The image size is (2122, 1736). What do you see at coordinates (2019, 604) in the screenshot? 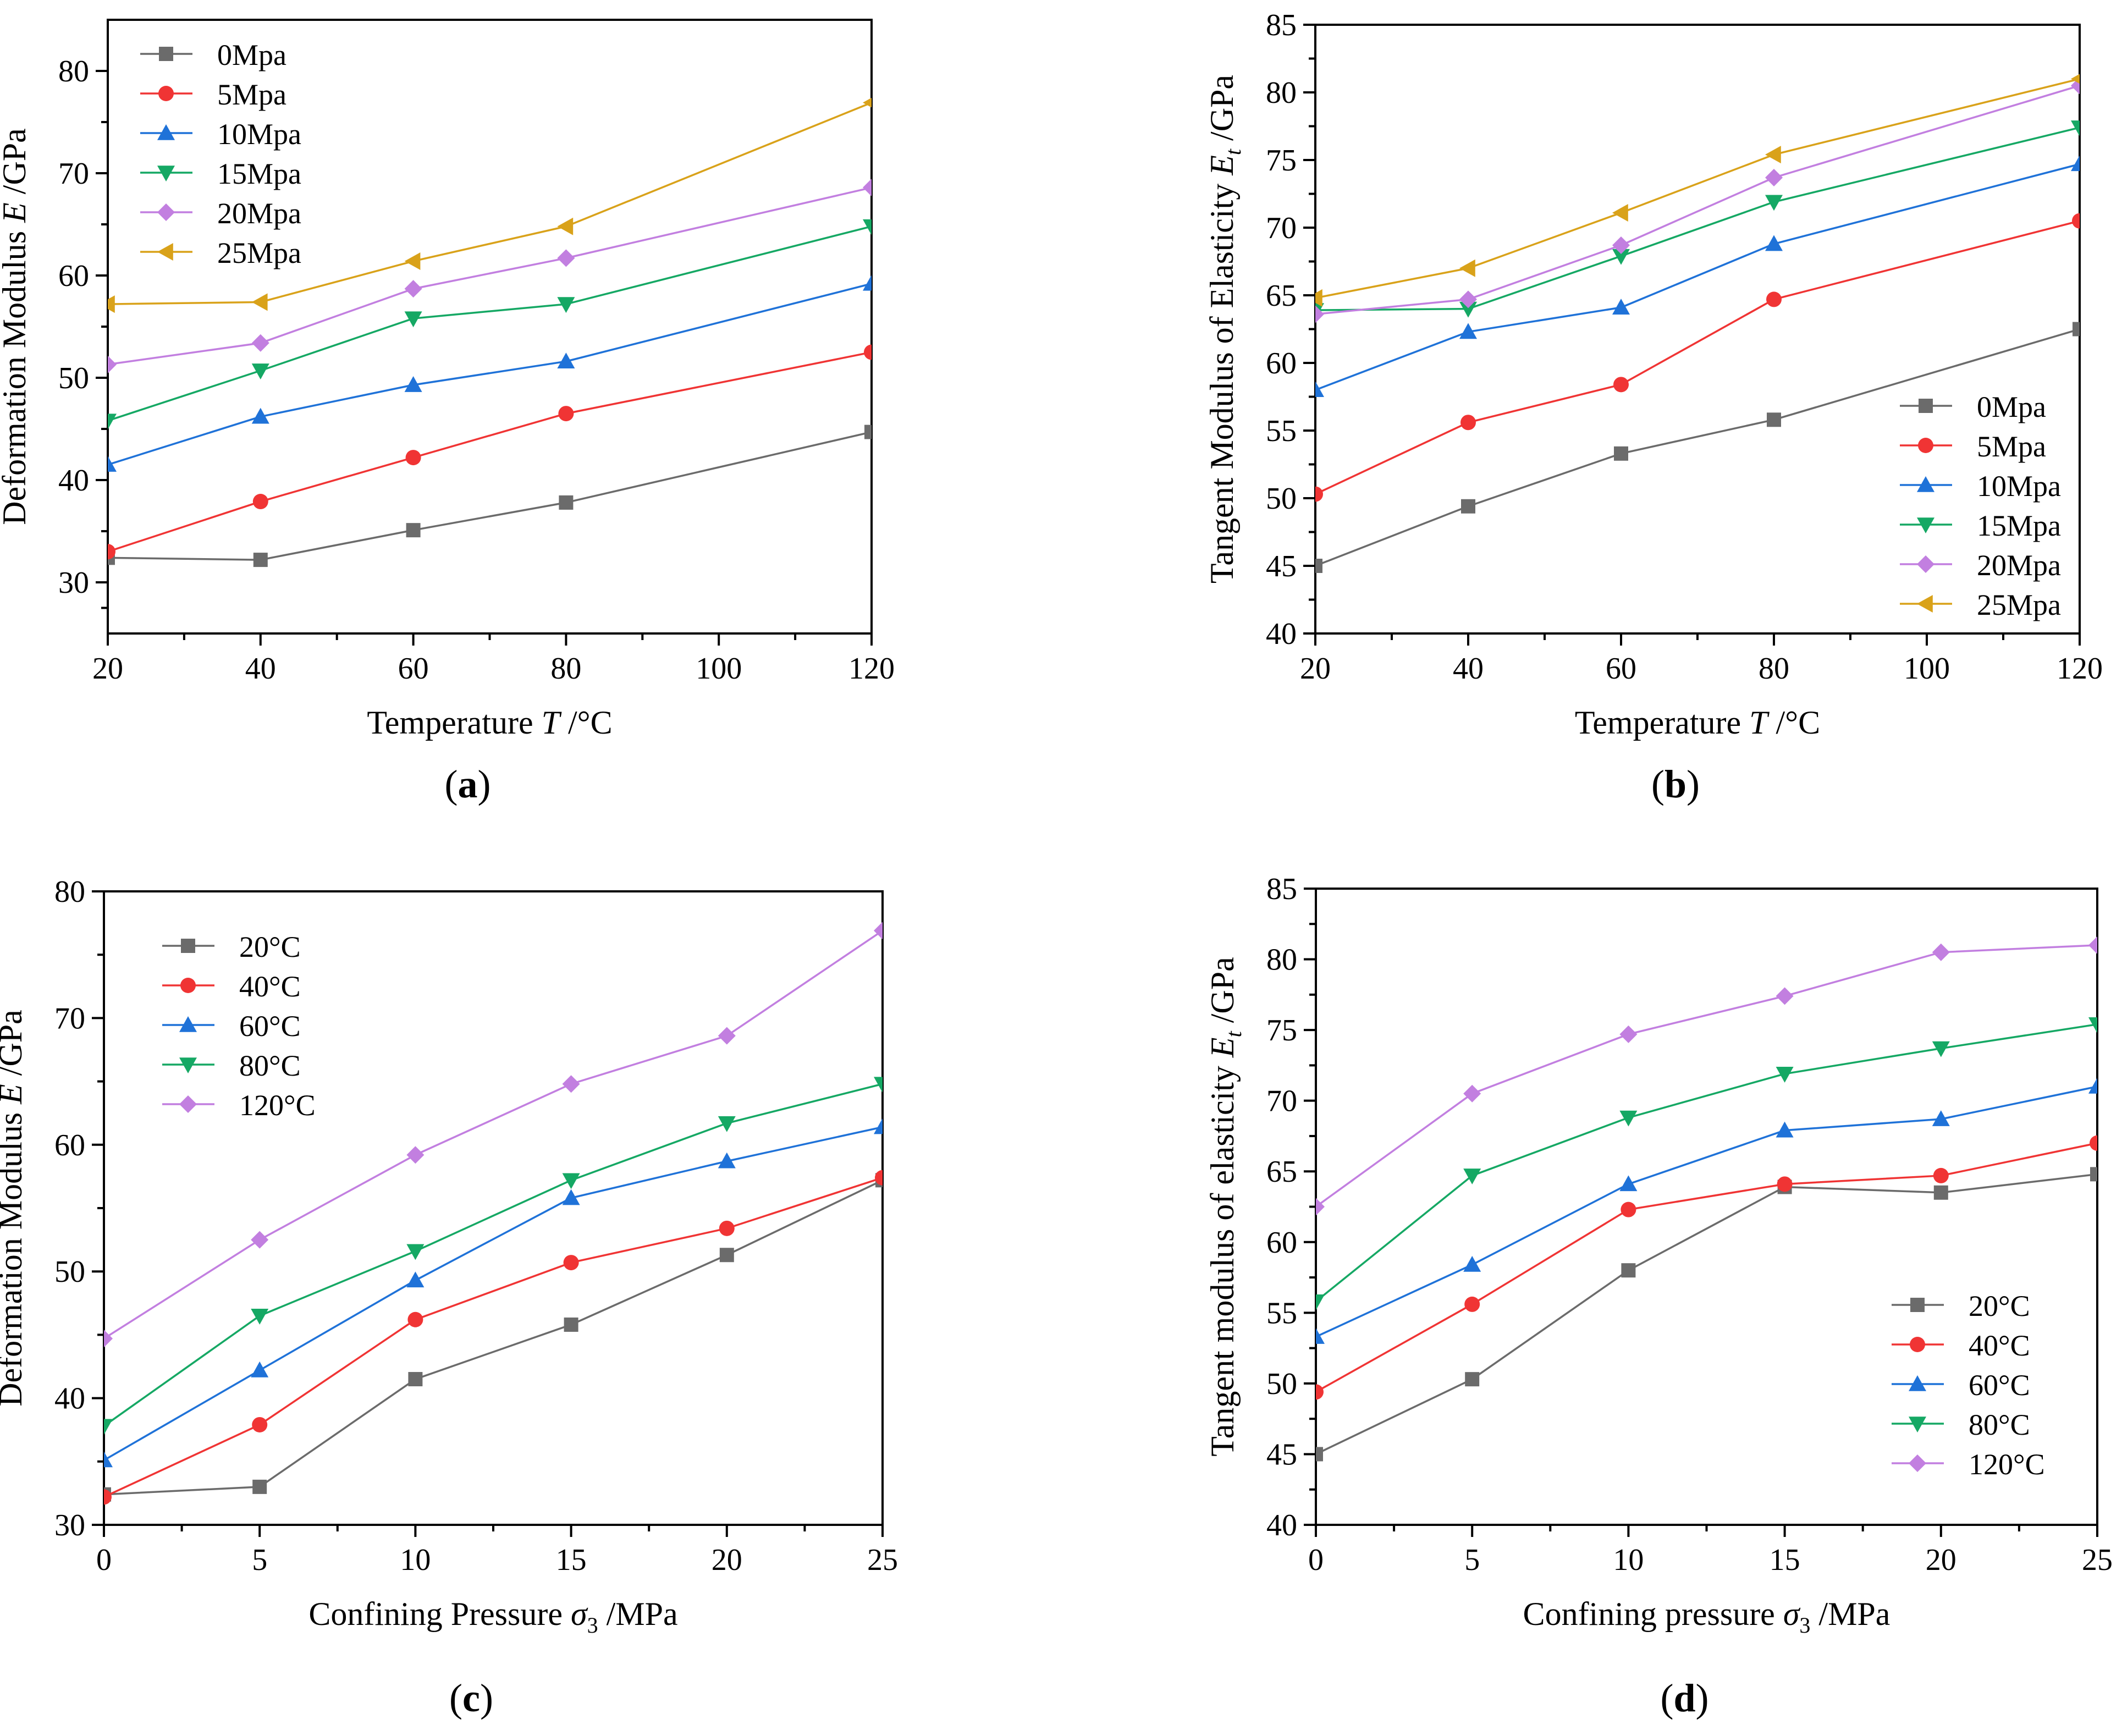
I see `legend-label: 25Mpa` at bounding box center [2019, 604].